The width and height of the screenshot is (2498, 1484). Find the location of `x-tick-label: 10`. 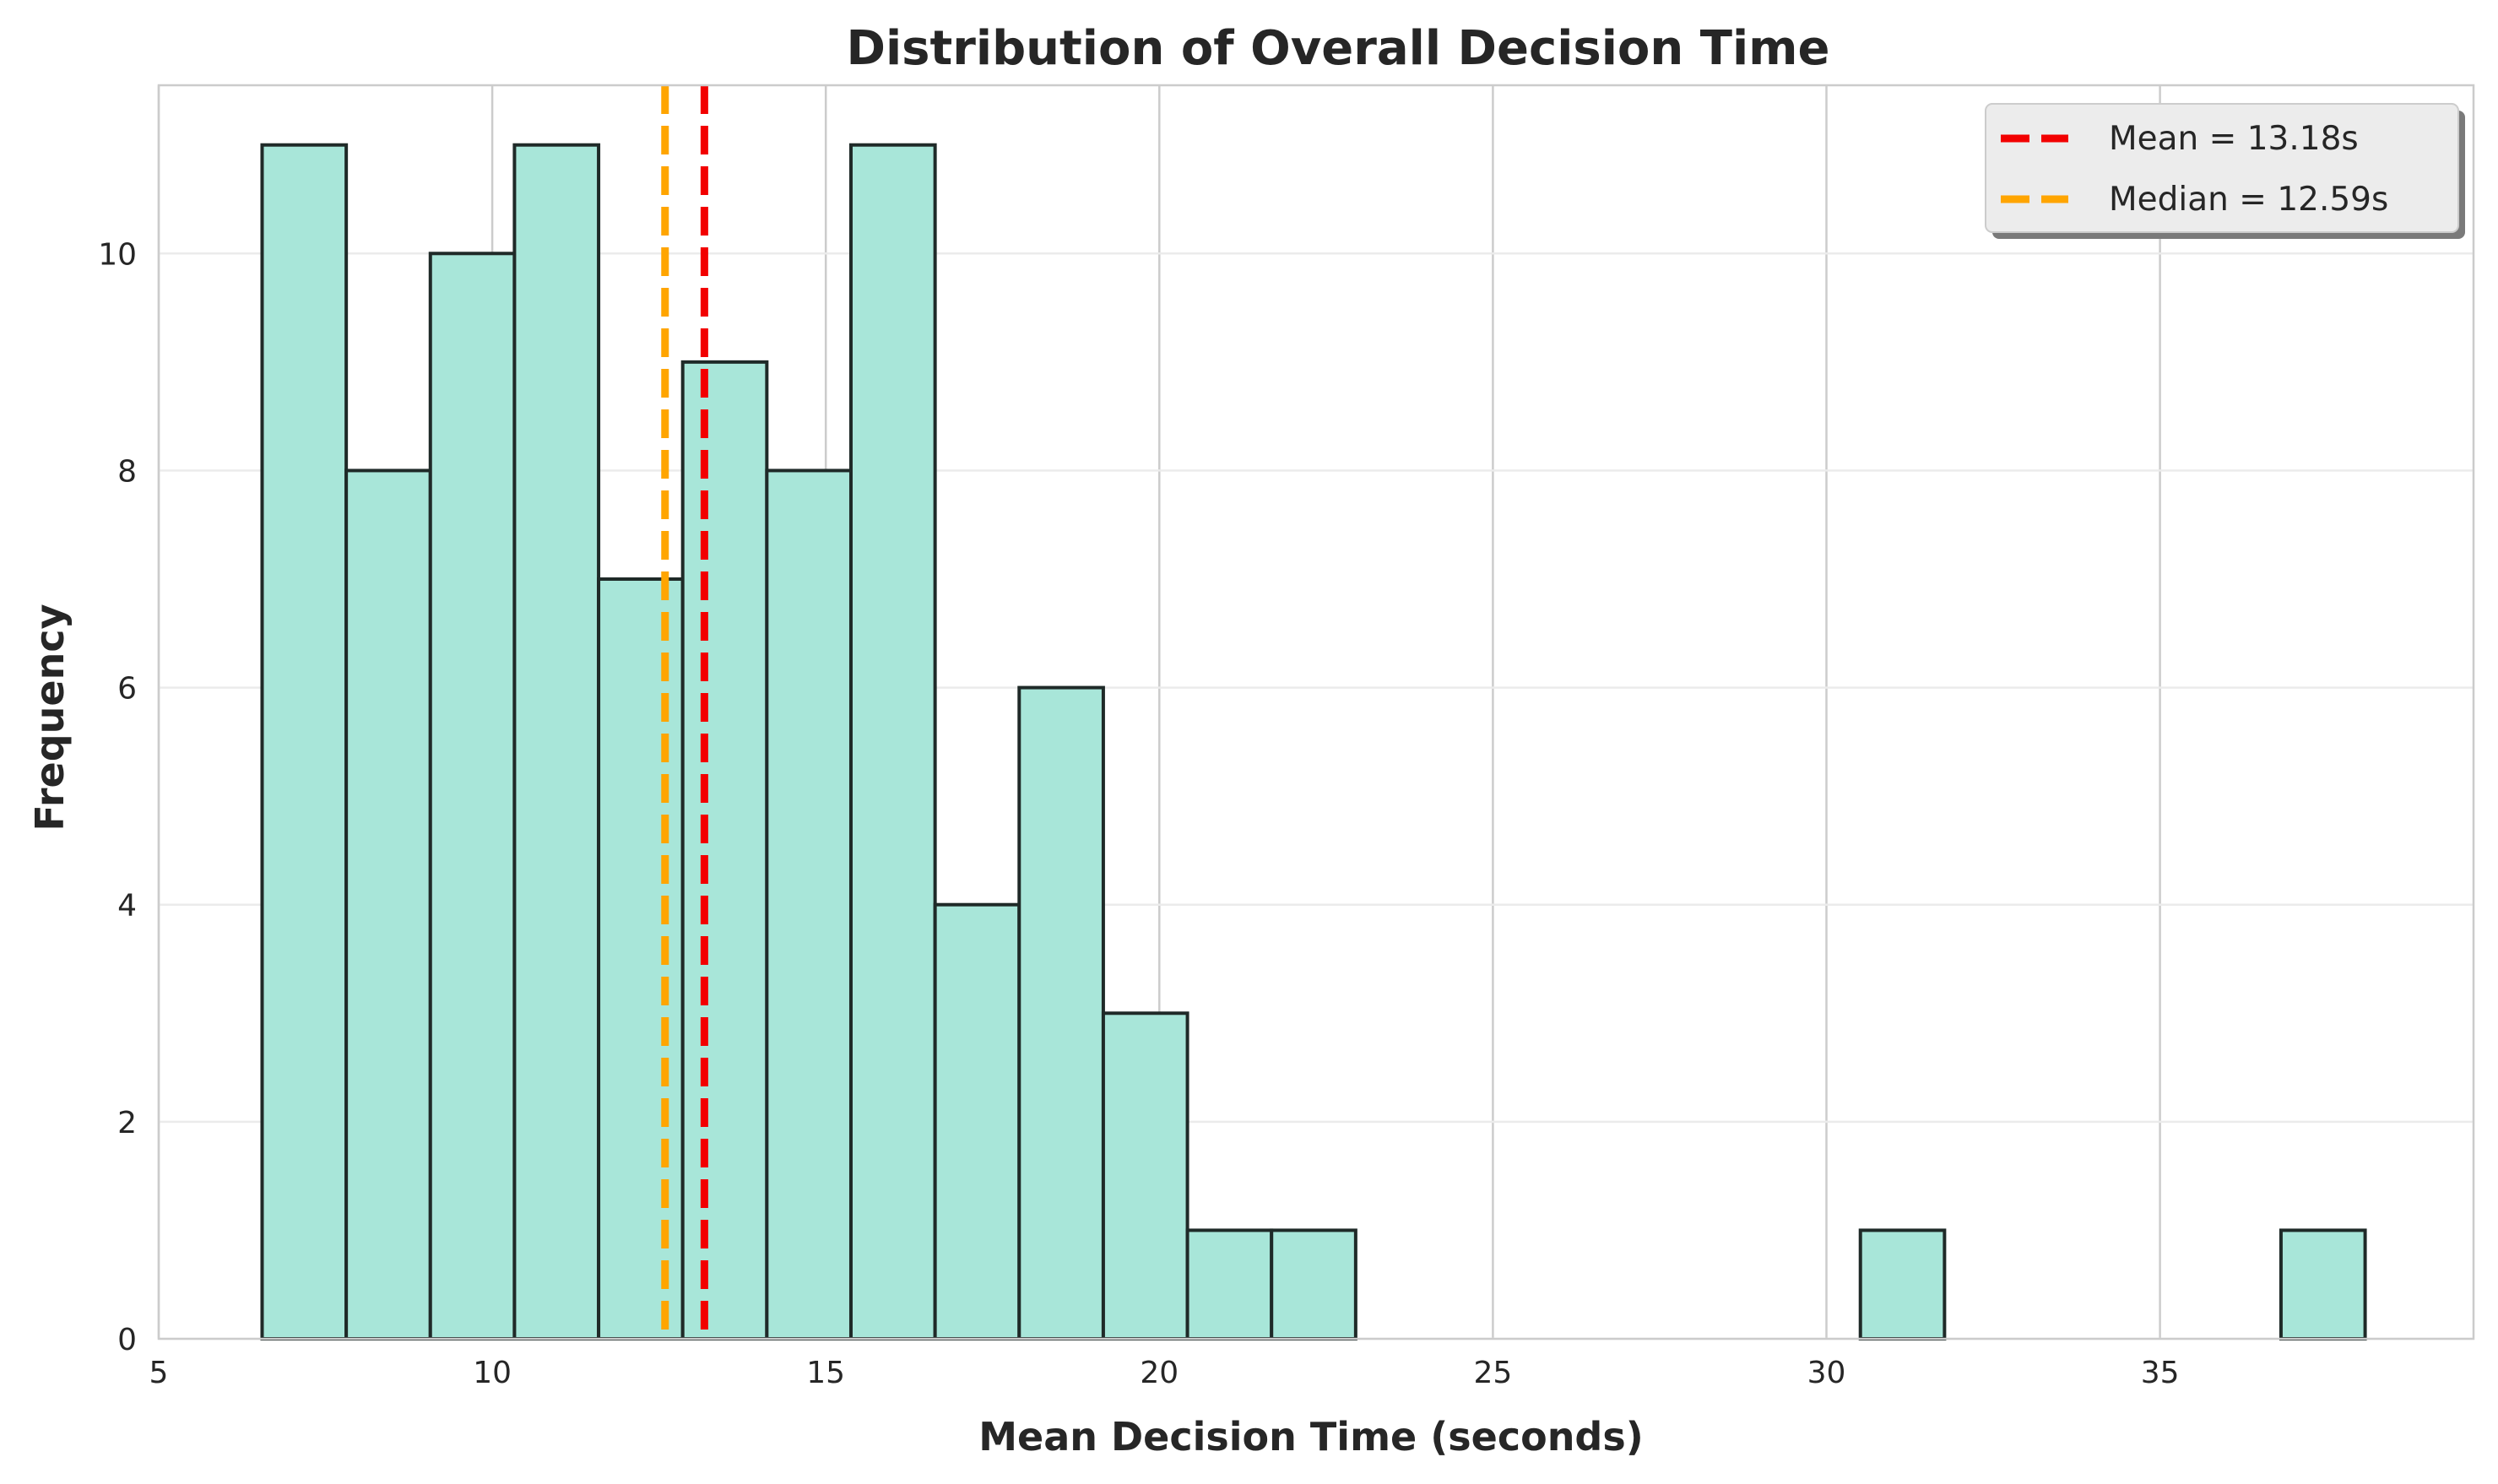

x-tick-label: 10 is located at coordinates (493, 1373).